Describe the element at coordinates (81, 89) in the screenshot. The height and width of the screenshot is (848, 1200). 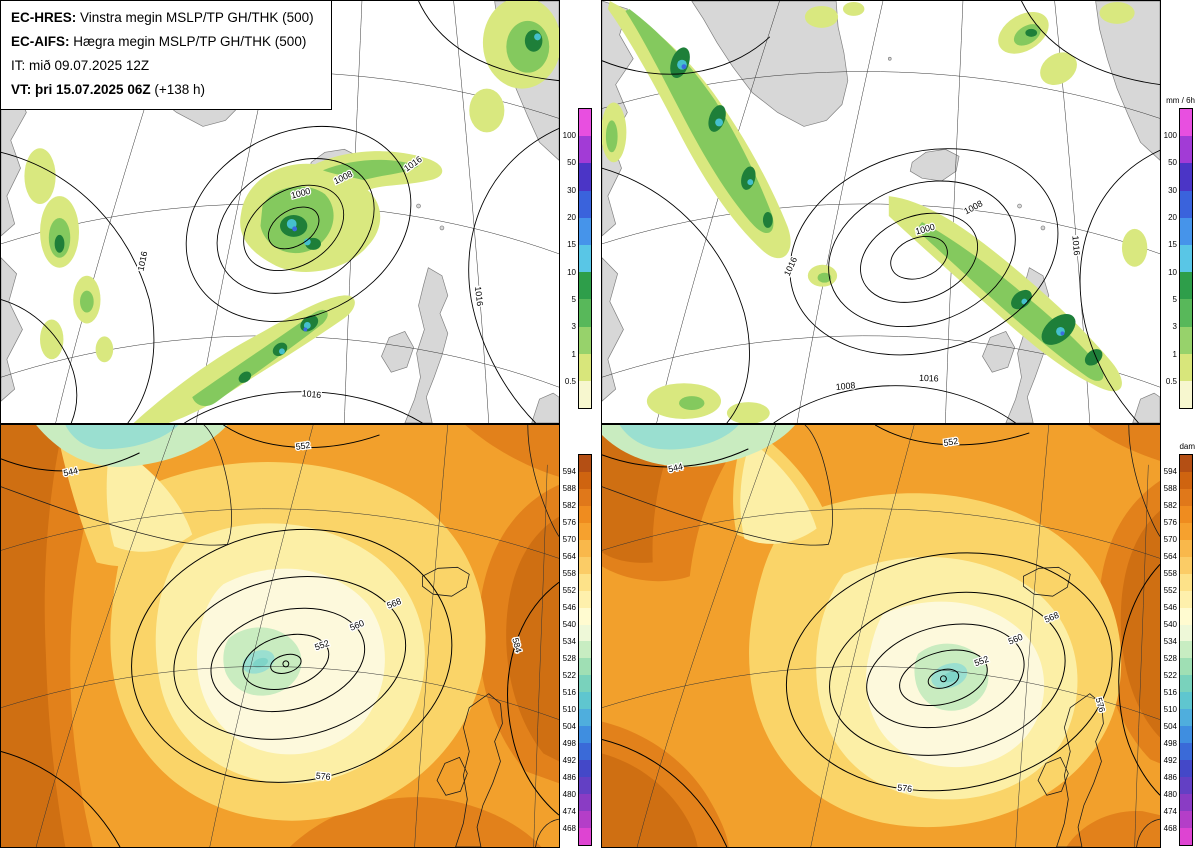
I see `valid-time-bold: VT: þri 15.07.2025 06Z` at that location.